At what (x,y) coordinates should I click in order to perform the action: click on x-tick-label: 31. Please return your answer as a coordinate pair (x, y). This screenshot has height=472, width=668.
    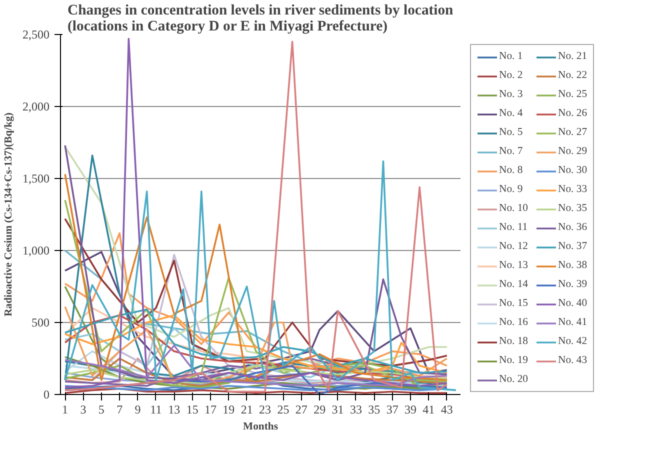
    Looking at the image, I should click on (338, 409).